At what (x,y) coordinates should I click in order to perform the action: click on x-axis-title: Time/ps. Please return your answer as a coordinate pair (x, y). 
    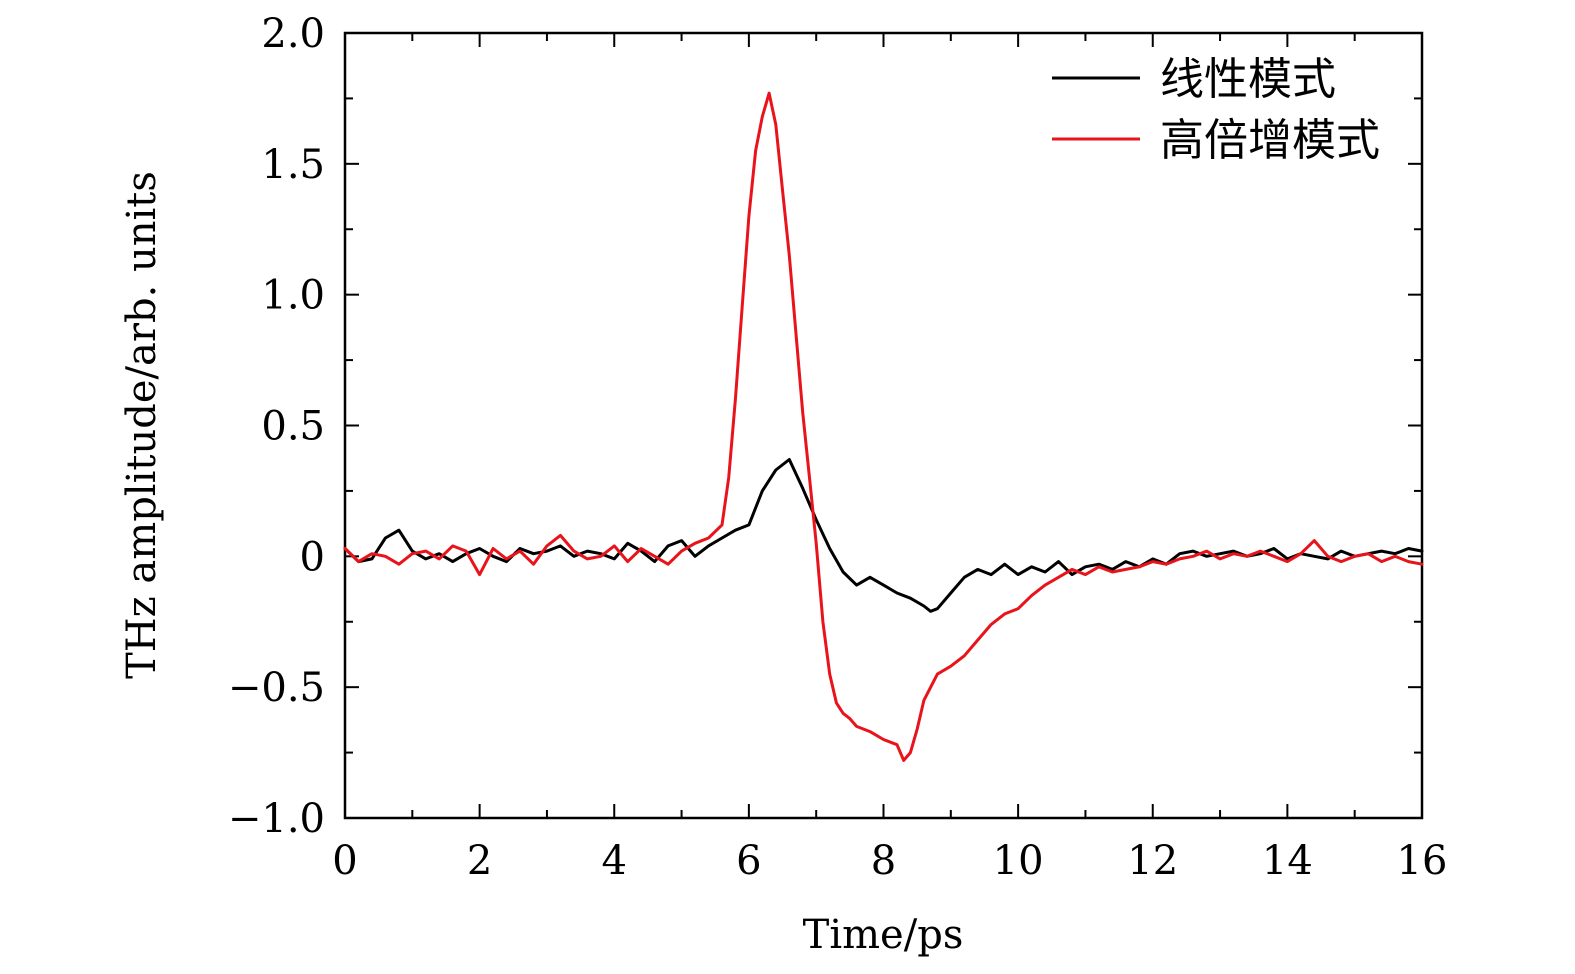
    Looking at the image, I should click on (883, 935).